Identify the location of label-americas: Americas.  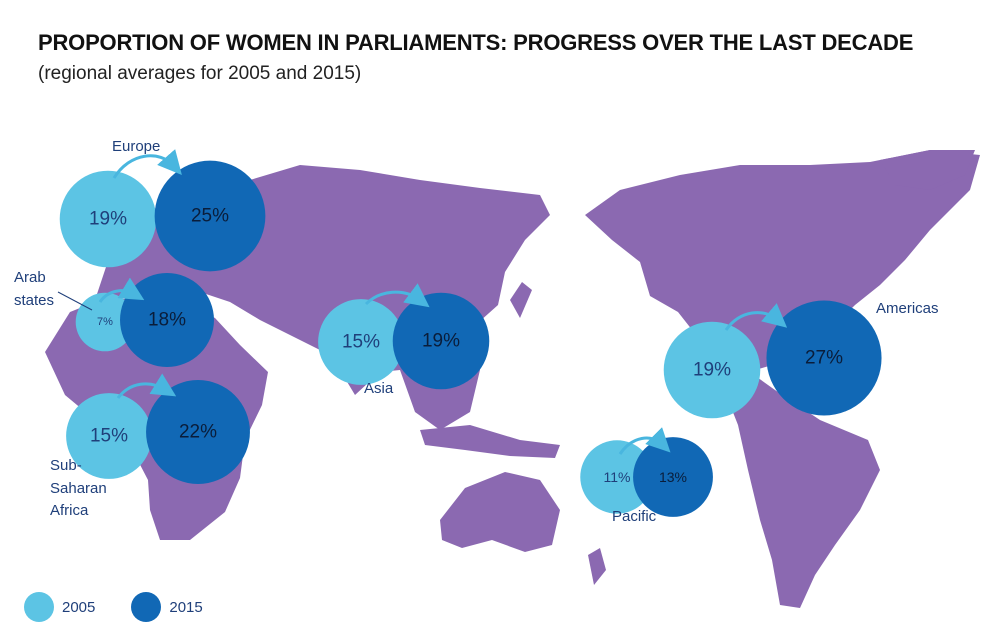
(907, 308).